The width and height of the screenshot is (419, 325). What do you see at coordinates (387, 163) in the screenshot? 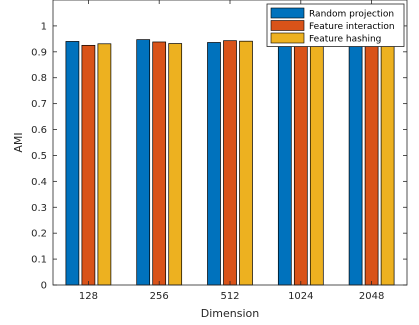
I see `bar-feature-hashing-2048` at bounding box center [387, 163].